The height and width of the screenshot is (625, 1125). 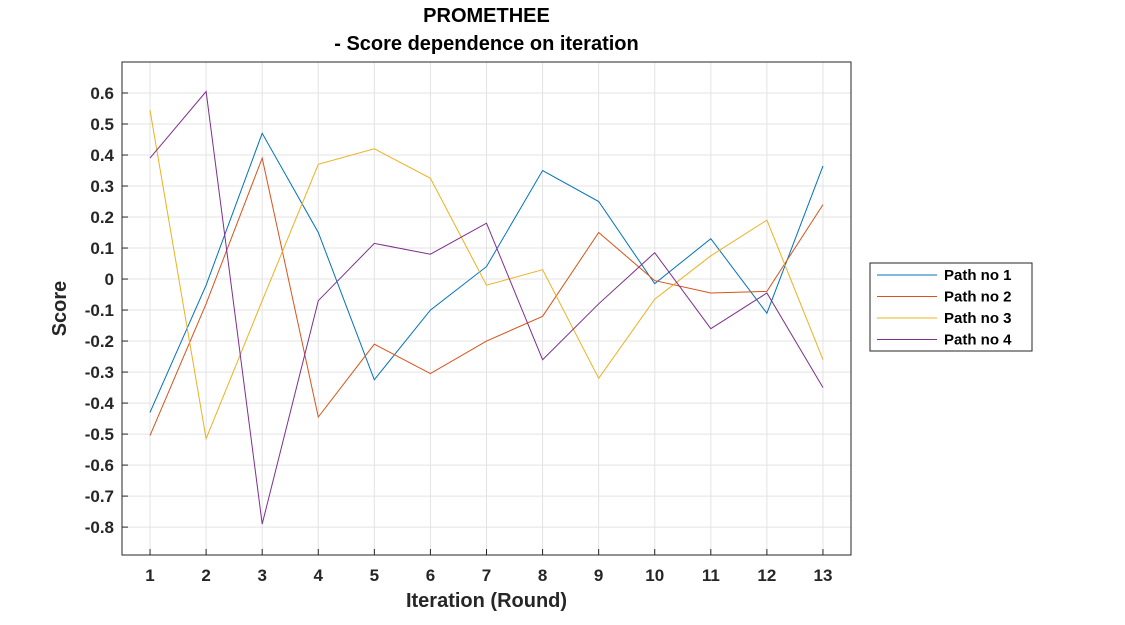 What do you see at coordinates (205, 575) in the screenshot?
I see `x-tick-label: 2` at bounding box center [205, 575].